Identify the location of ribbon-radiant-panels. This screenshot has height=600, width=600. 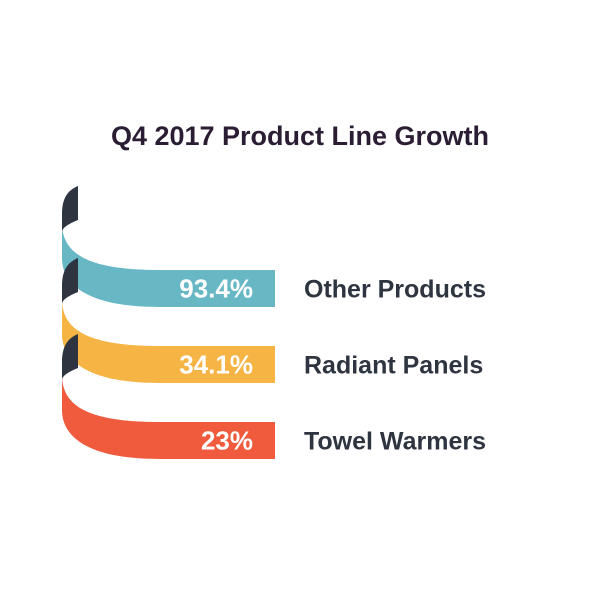
(168, 322).